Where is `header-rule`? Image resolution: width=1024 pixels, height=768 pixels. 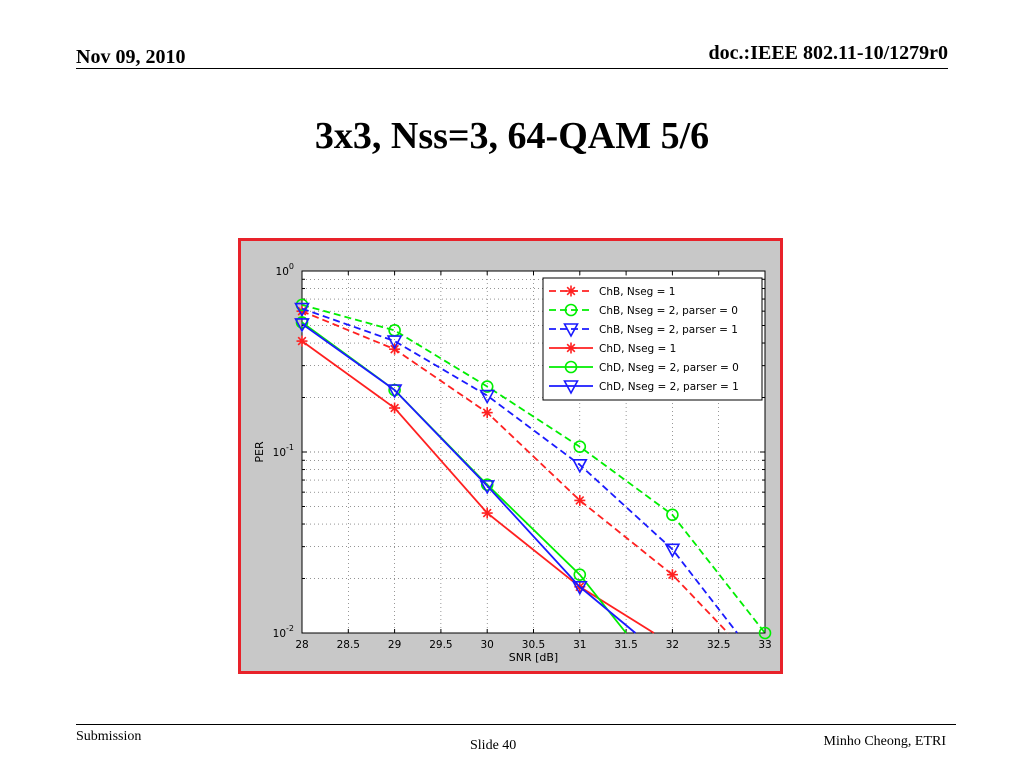
header-rule is located at coordinates (512, 68).